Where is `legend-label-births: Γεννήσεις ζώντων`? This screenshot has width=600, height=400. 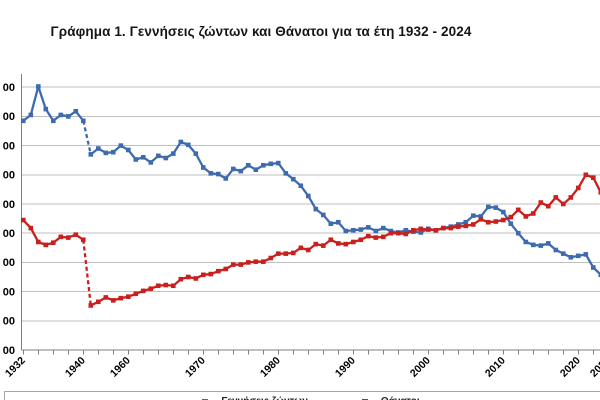 legend-label-births: Γεννήσεις ζώντων is located at coordinates (264, 398).